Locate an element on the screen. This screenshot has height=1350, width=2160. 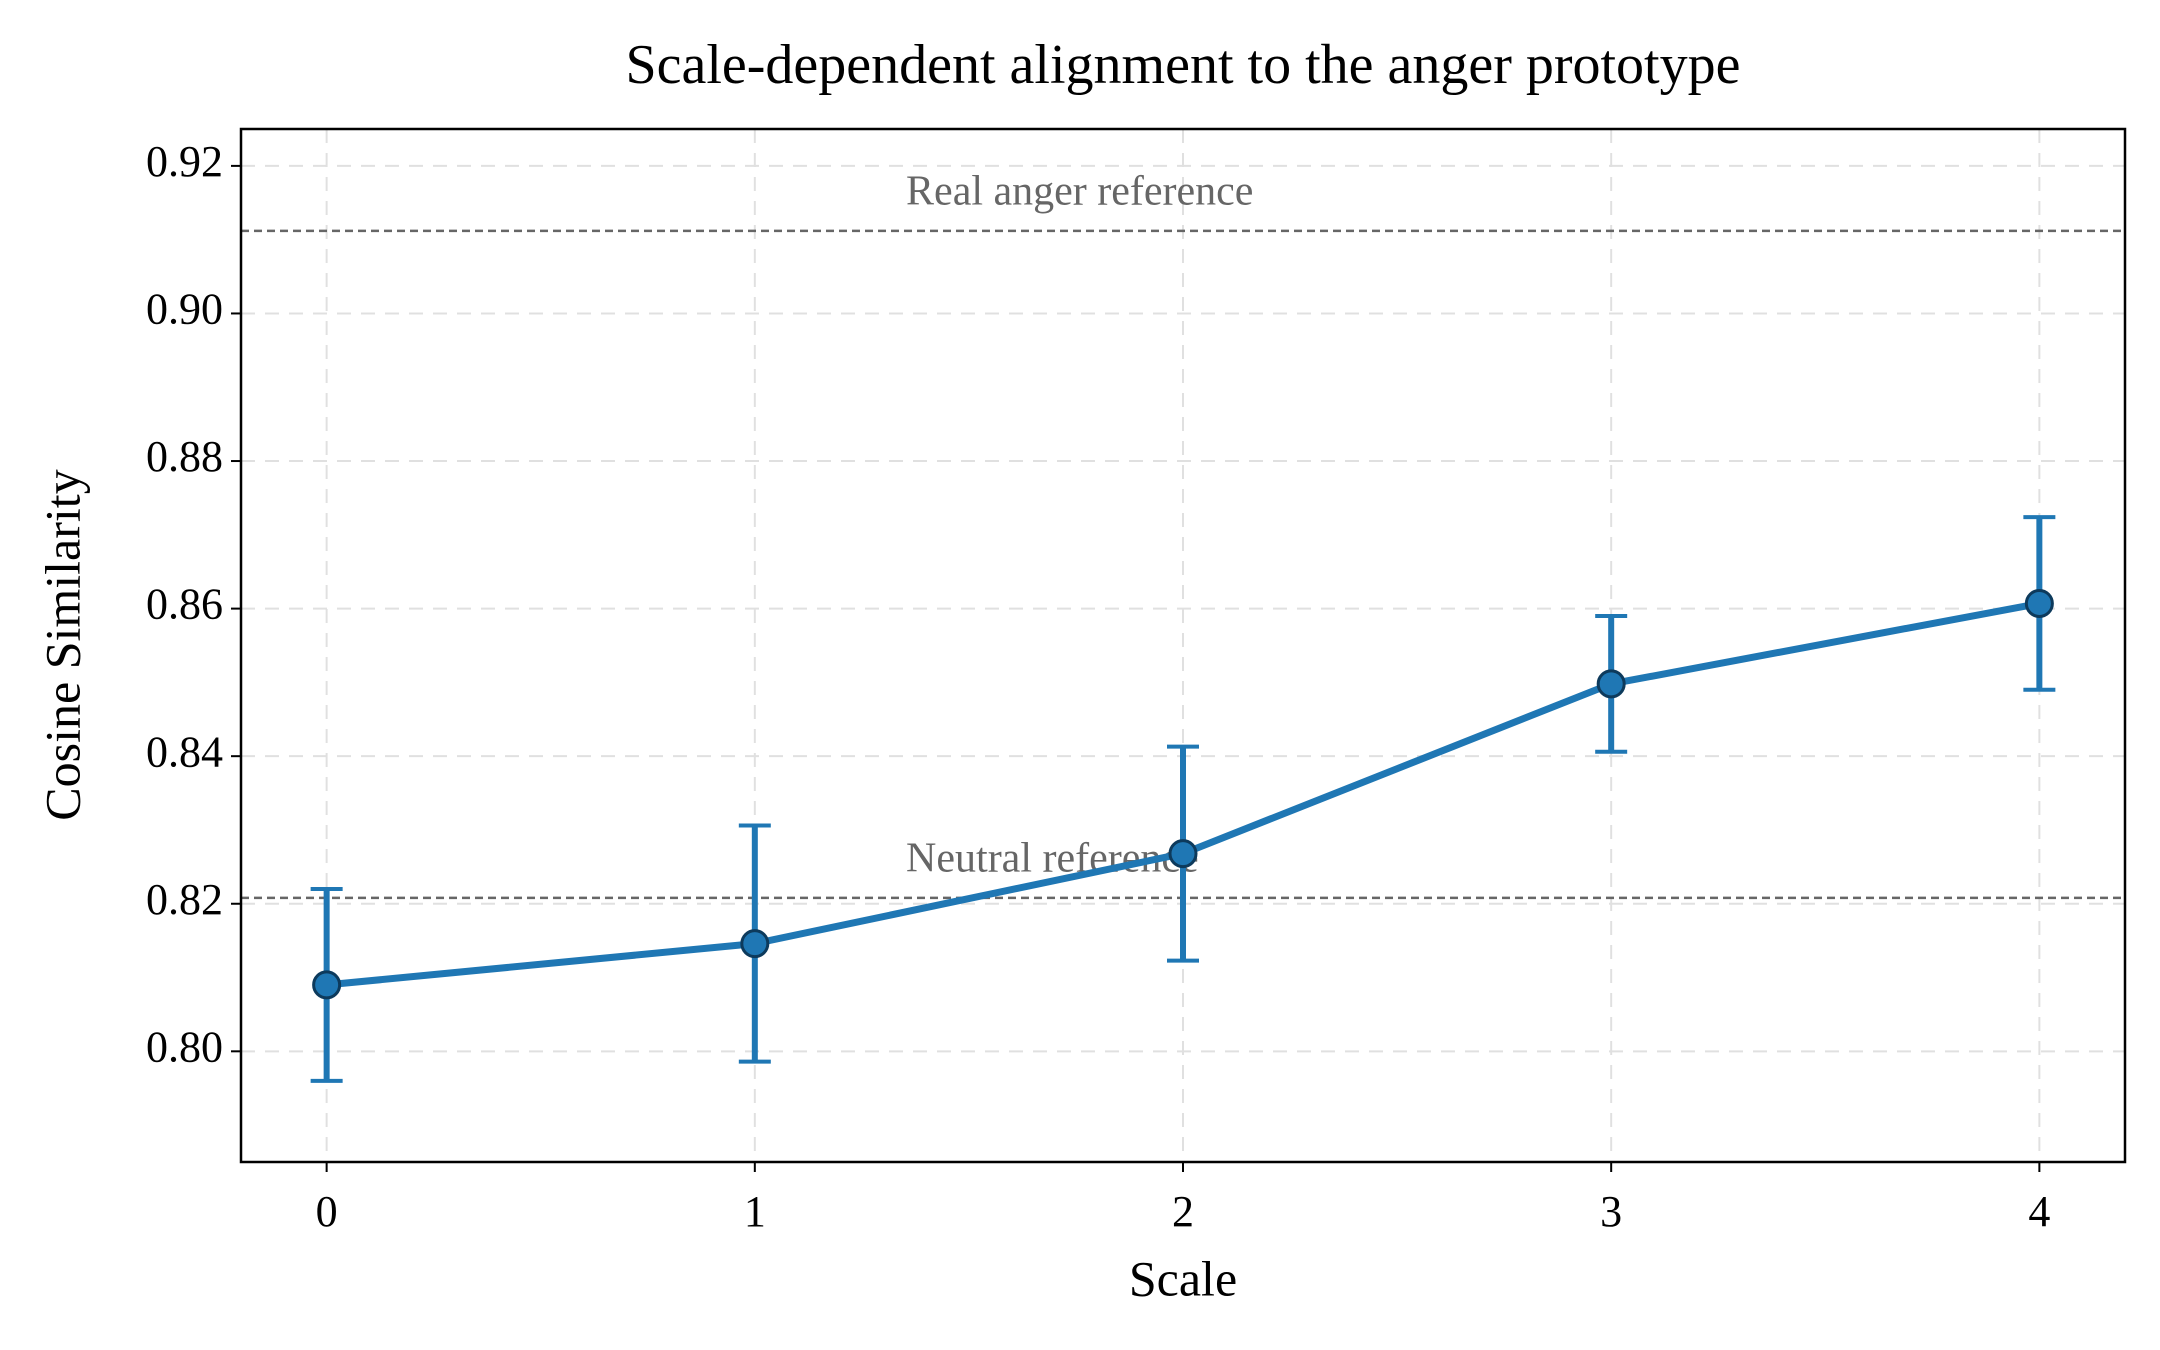
x-tick-label: 2 is located at coordinates (1183, 1211).